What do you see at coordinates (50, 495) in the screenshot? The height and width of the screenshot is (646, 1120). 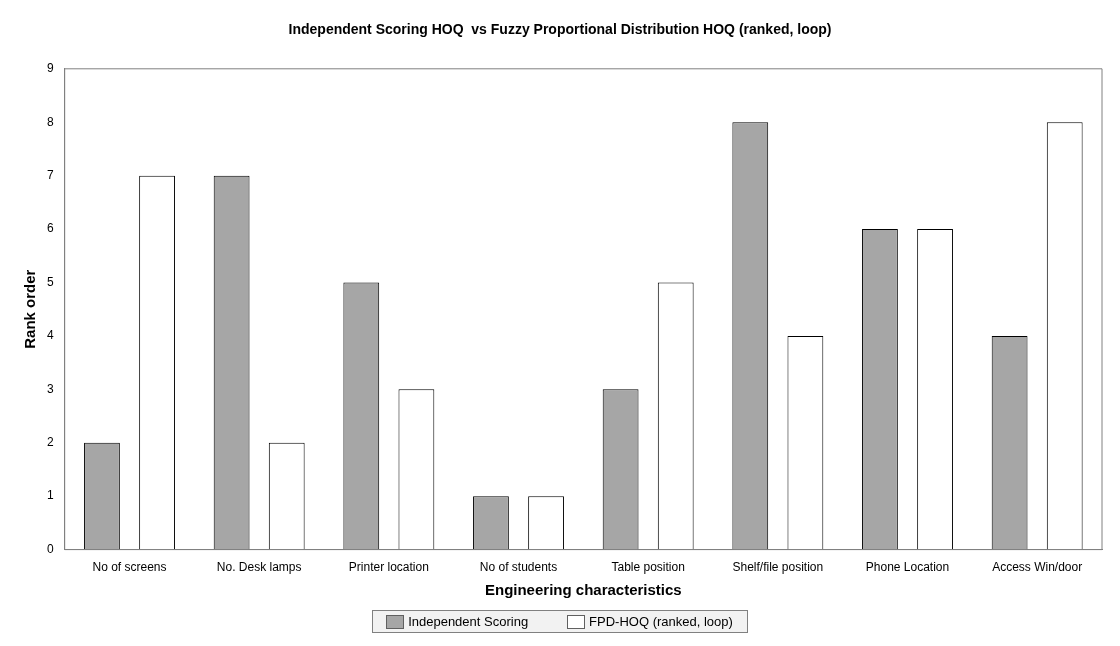 I see `y-tick-label: 1` at bounding box center [50, 495].